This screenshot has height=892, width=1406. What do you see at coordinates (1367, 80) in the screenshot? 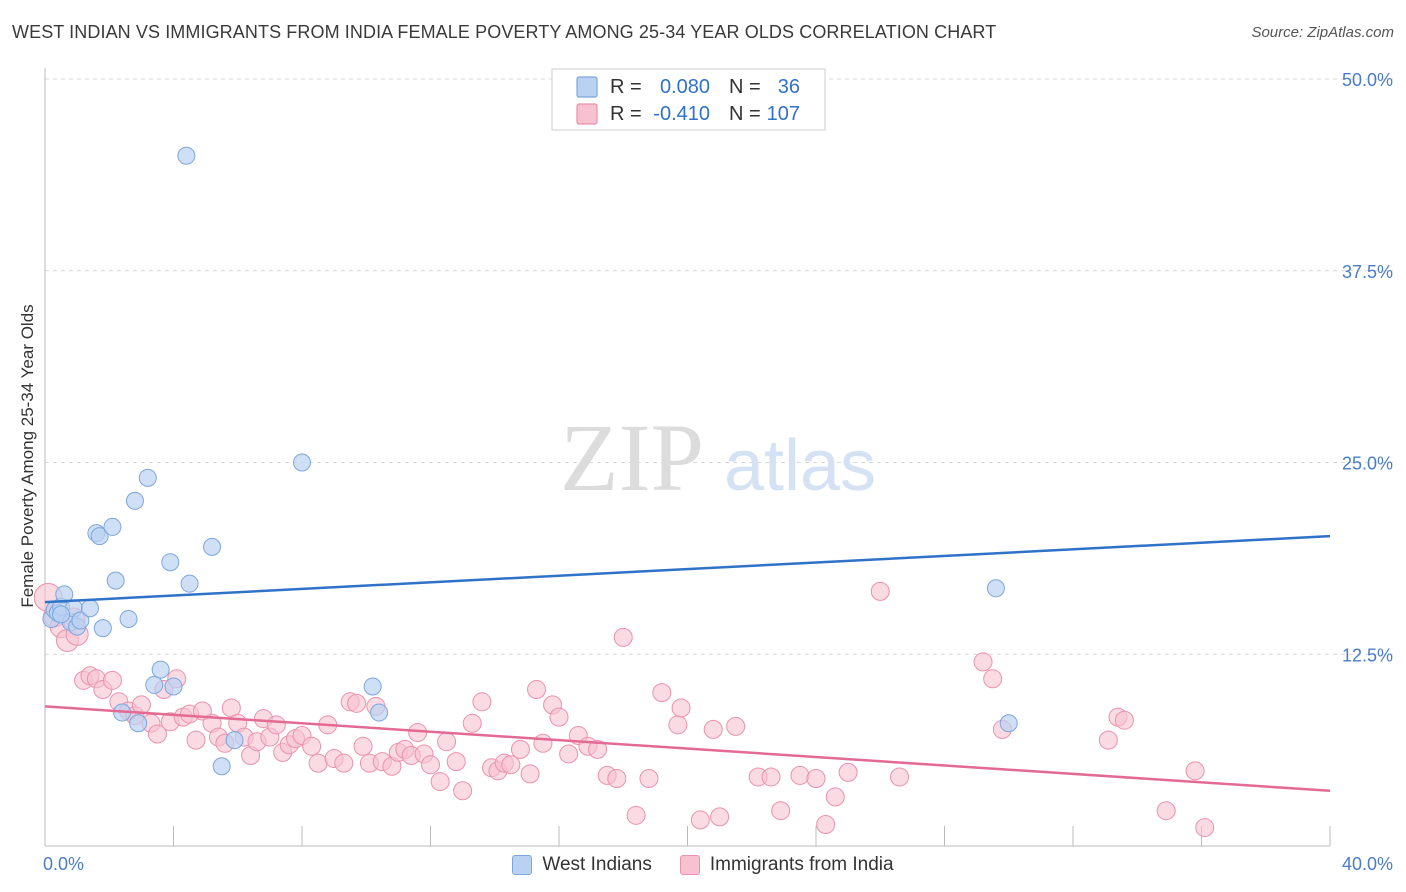
I see `y-tick-label-3: 50.0%` at bounding box center [1367, 80].